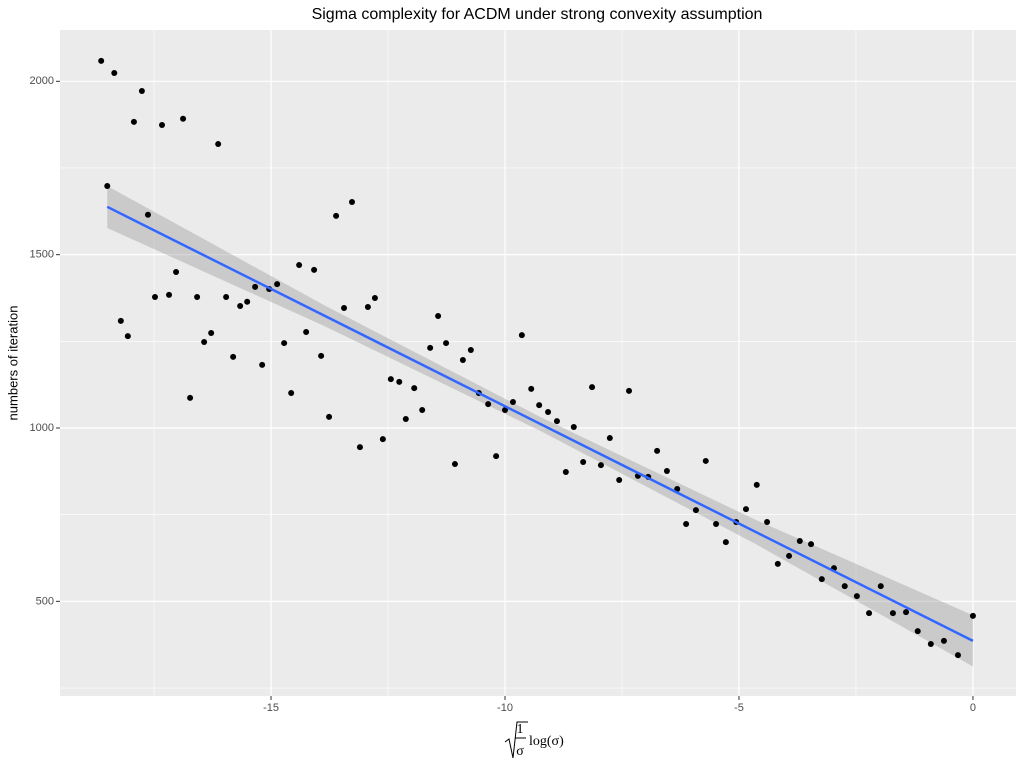 This screenshot has width=1024, height=773. What do you see at coordinates (739, 708) in the screenshot?
I see `x-tick-label: -5` at bounding box center [739, 708].